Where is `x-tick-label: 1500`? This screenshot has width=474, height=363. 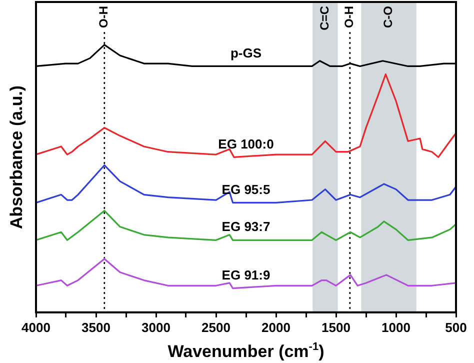
x-tick-label: 1500 is located at coordinates (336, 327).